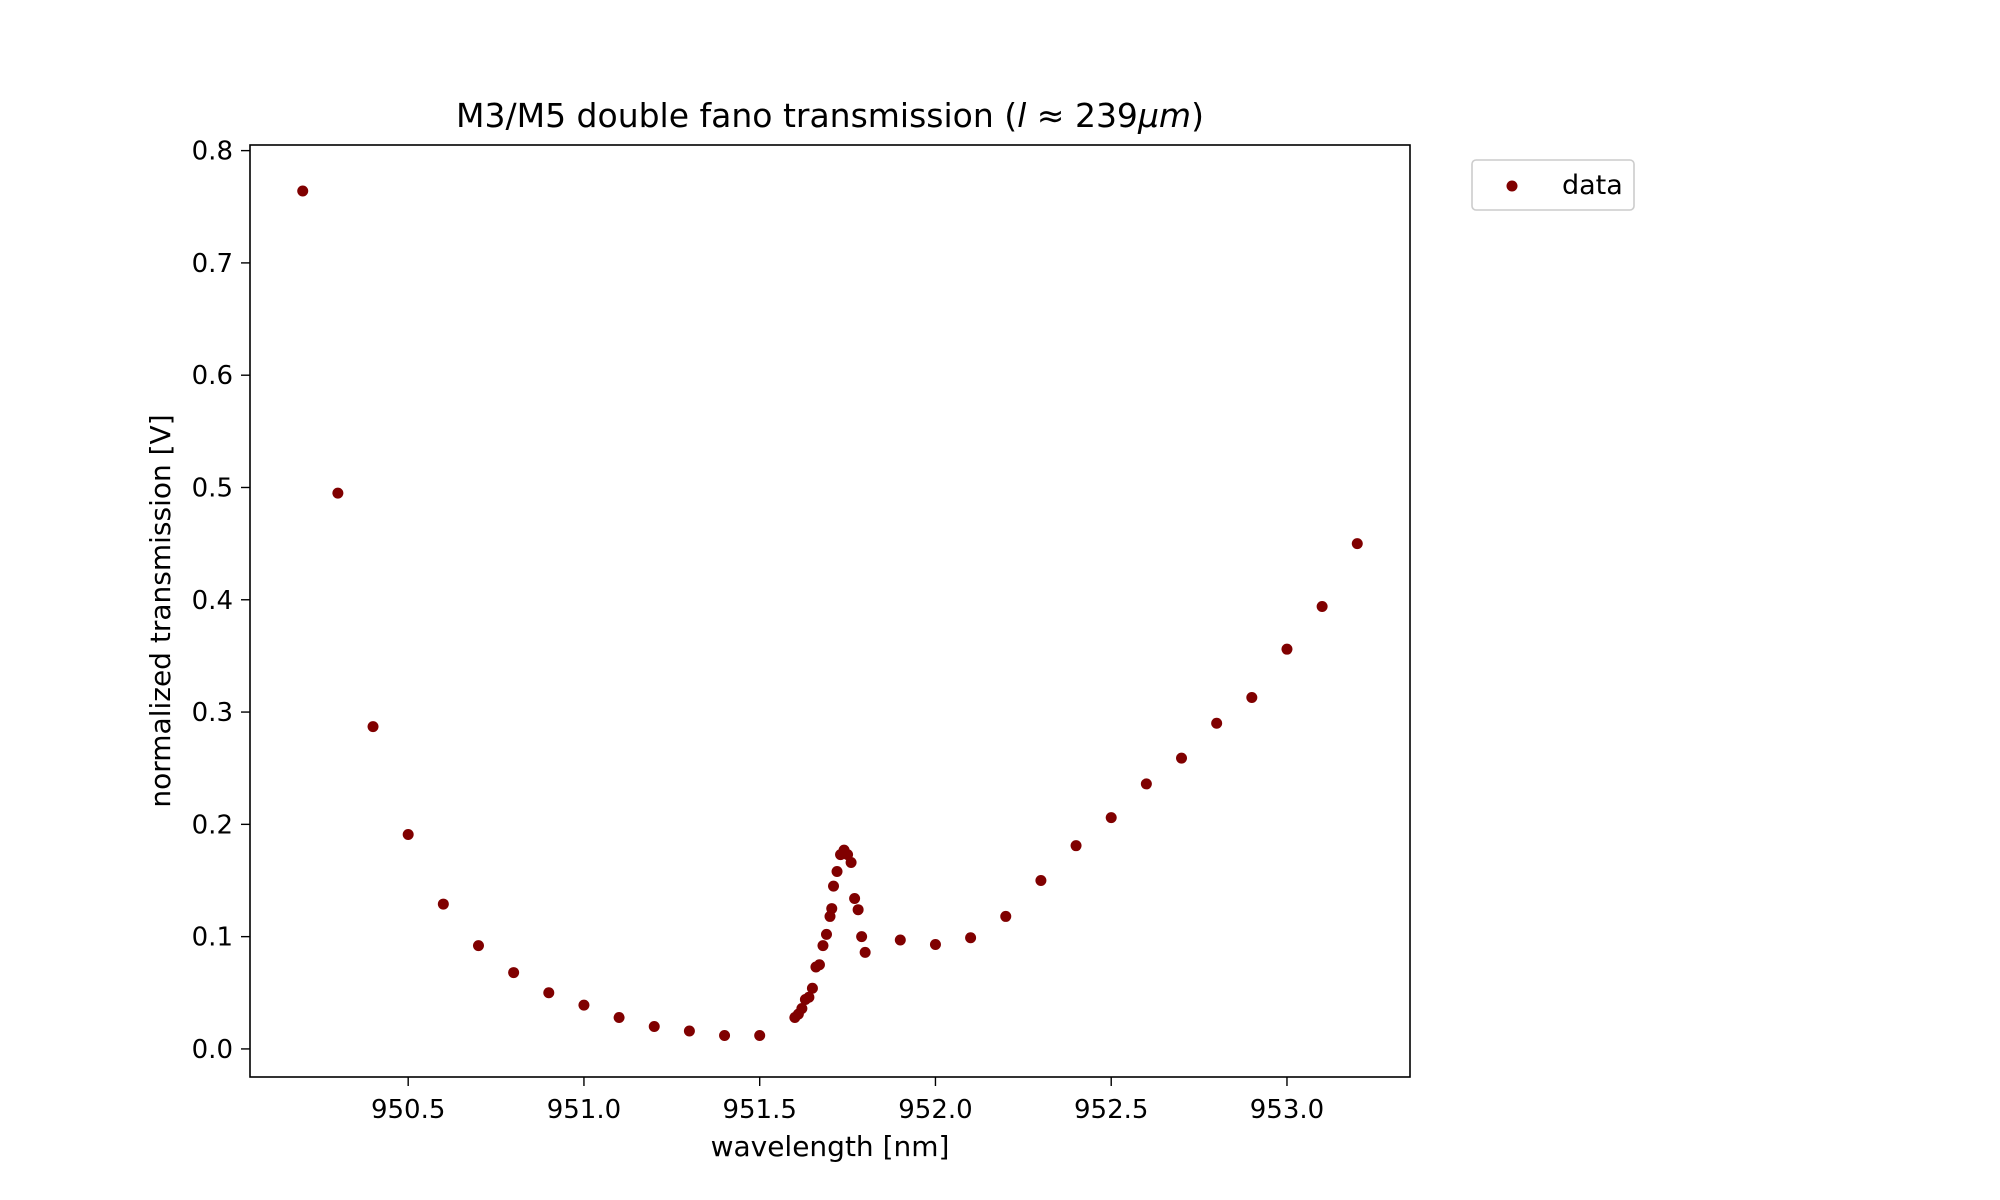 The image size is (2000, 1200). Describe the element at coordinates (935, 1110) in the screenshot. I see `x-tick-label: 952.0` at that location.